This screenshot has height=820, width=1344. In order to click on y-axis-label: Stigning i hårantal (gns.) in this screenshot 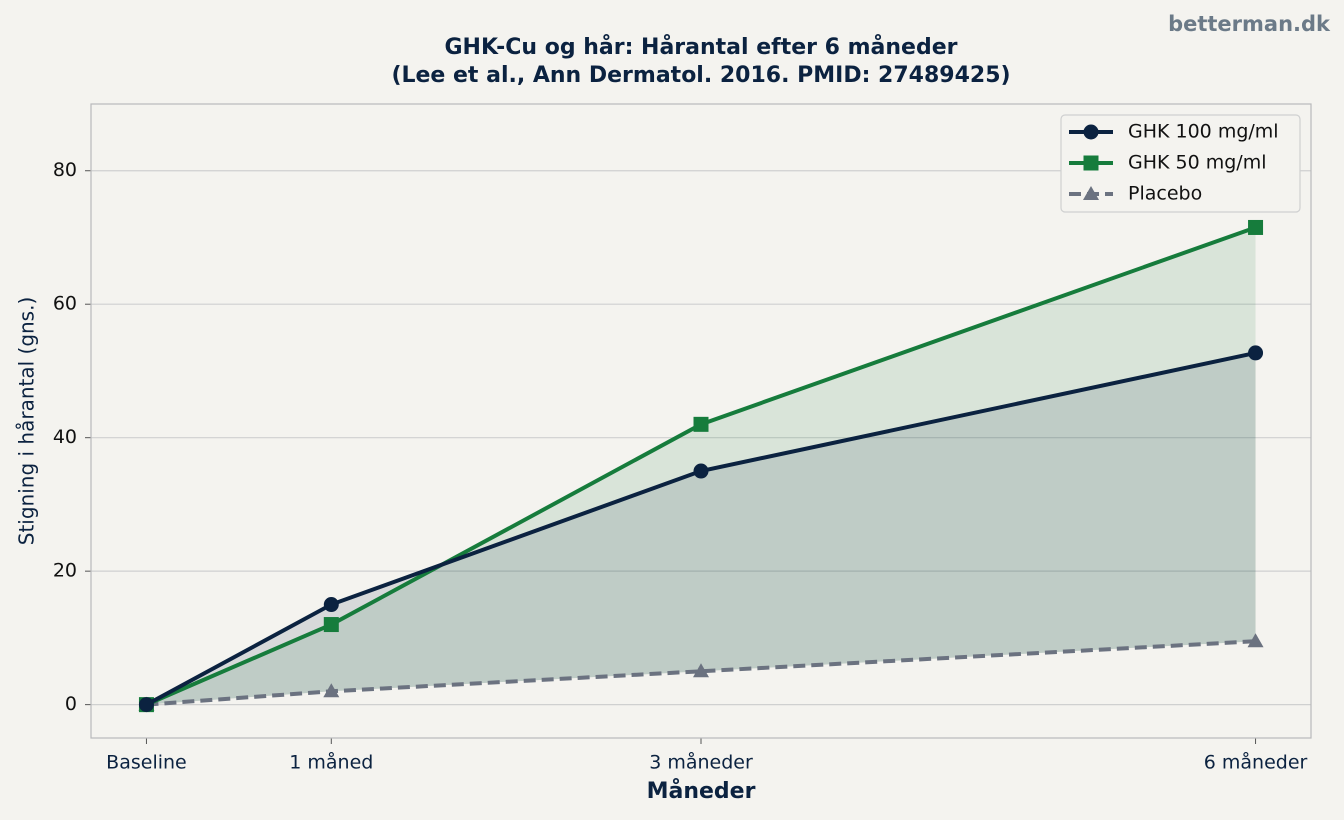, I will do `click(27, 421)`.